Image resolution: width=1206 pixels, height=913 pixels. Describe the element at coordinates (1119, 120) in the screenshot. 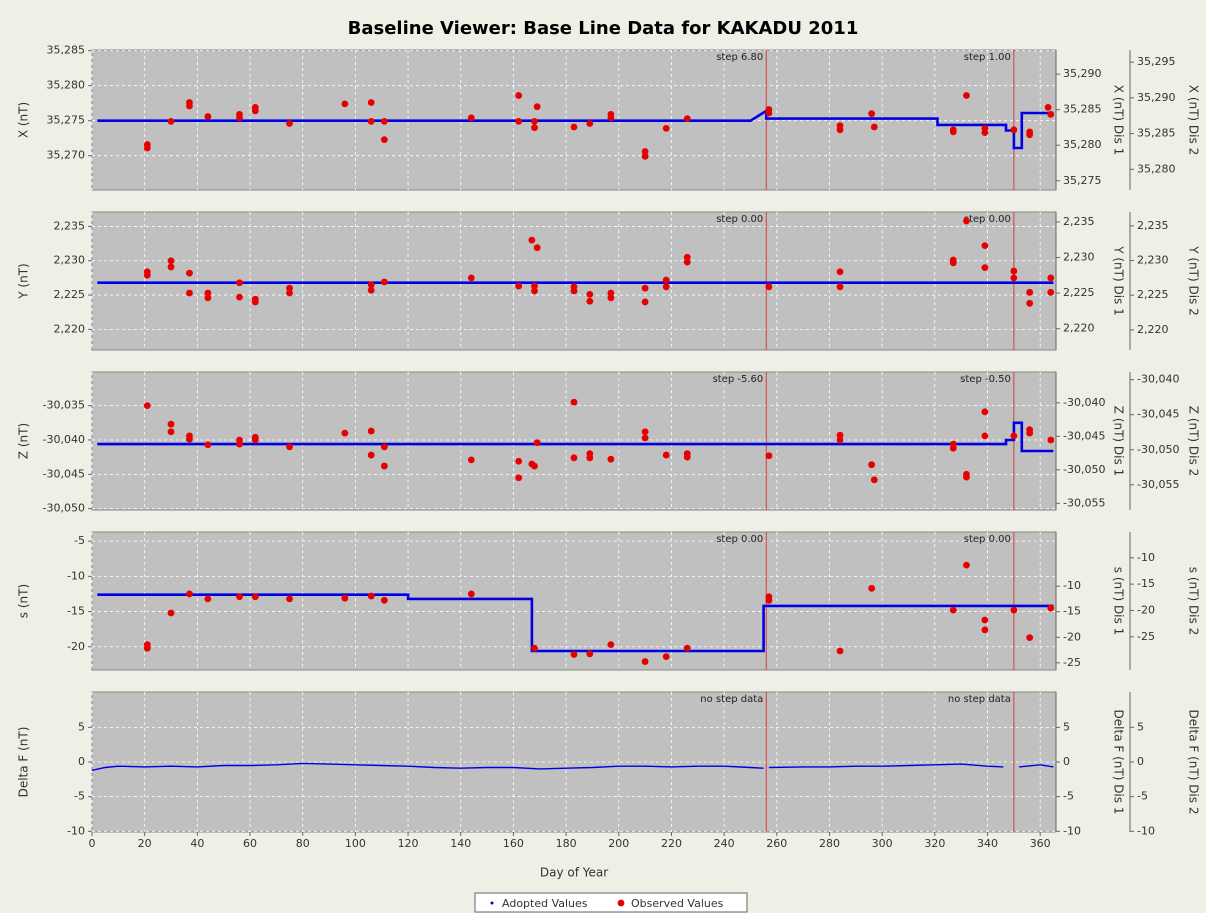

I see `y2-axis-label: X (nT) Dis 1` at that location.